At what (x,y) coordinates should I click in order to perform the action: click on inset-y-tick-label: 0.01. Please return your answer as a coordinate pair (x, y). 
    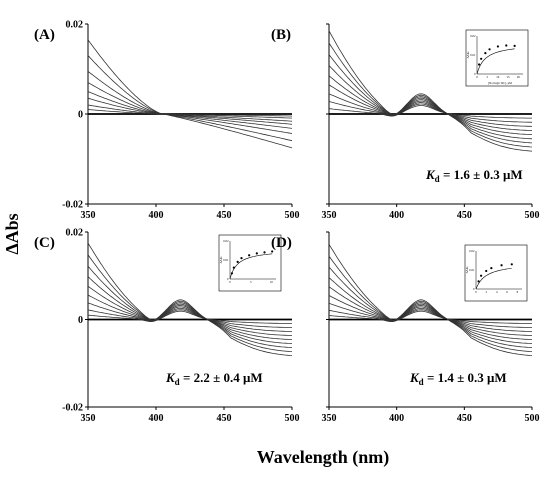
    Looking at the image, I should click on (226, 260).